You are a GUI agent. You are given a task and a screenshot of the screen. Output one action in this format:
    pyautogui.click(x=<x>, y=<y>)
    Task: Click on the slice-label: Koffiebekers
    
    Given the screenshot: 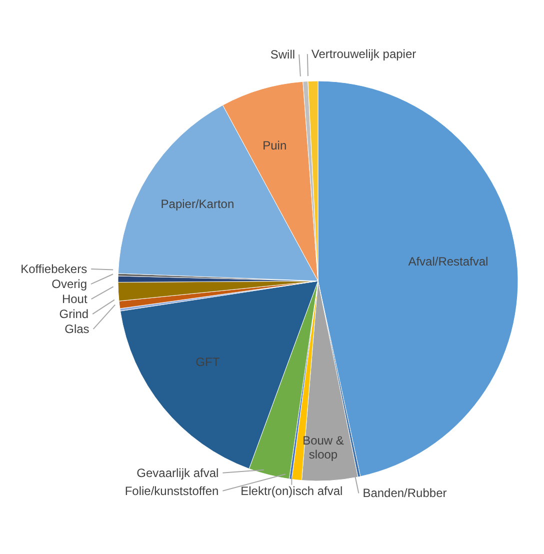 What is the action you would take?
    pyautogui.click(x=54, y=269)
    